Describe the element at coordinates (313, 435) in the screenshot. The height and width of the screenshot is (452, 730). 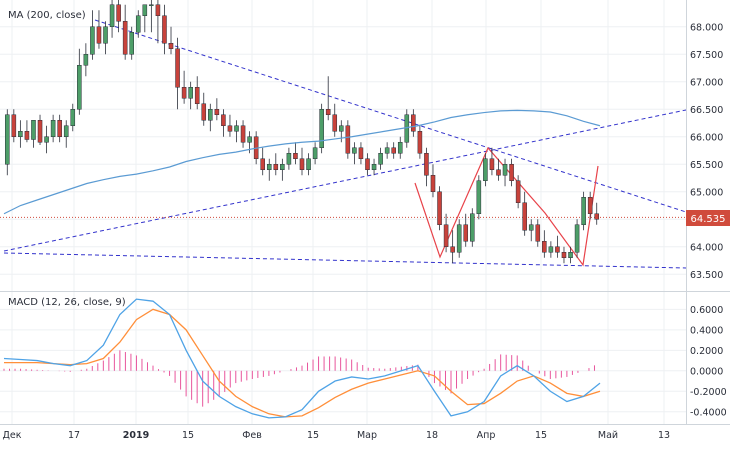
I see `time-tick-label: 15` at that location.